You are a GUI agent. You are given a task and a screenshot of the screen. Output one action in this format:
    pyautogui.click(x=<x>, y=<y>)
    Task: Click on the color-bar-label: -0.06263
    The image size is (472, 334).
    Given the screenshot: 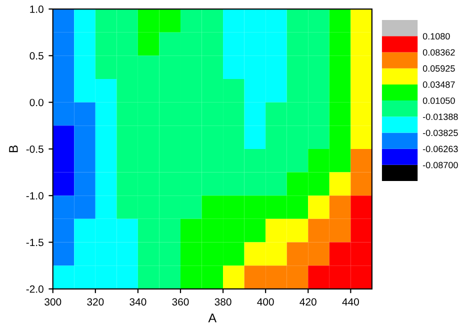 What is the action you would take?
    pyautogui.click(x=440, y=149)
    